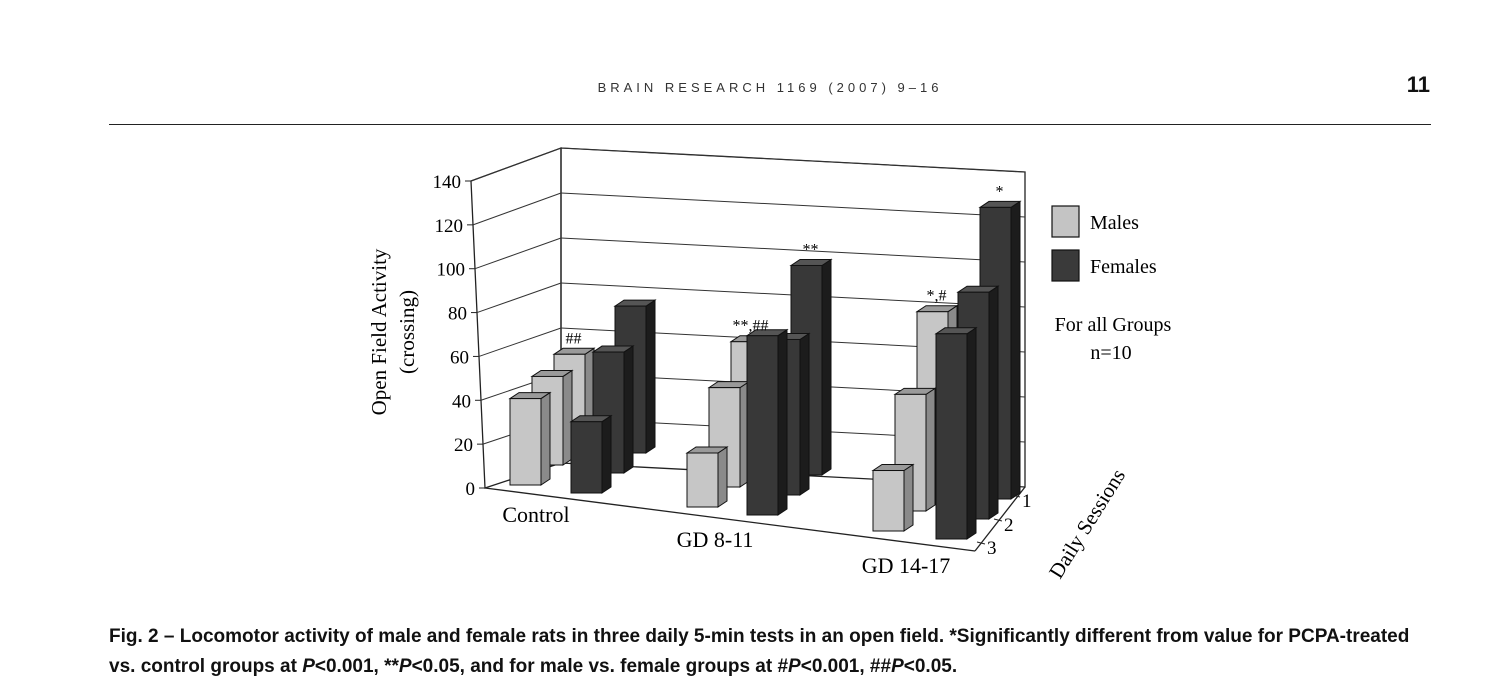  What do you see at coordinates (459, 357) in the screenshot?
I see `y-tick-label: 60` at bounding box center [459, 357].